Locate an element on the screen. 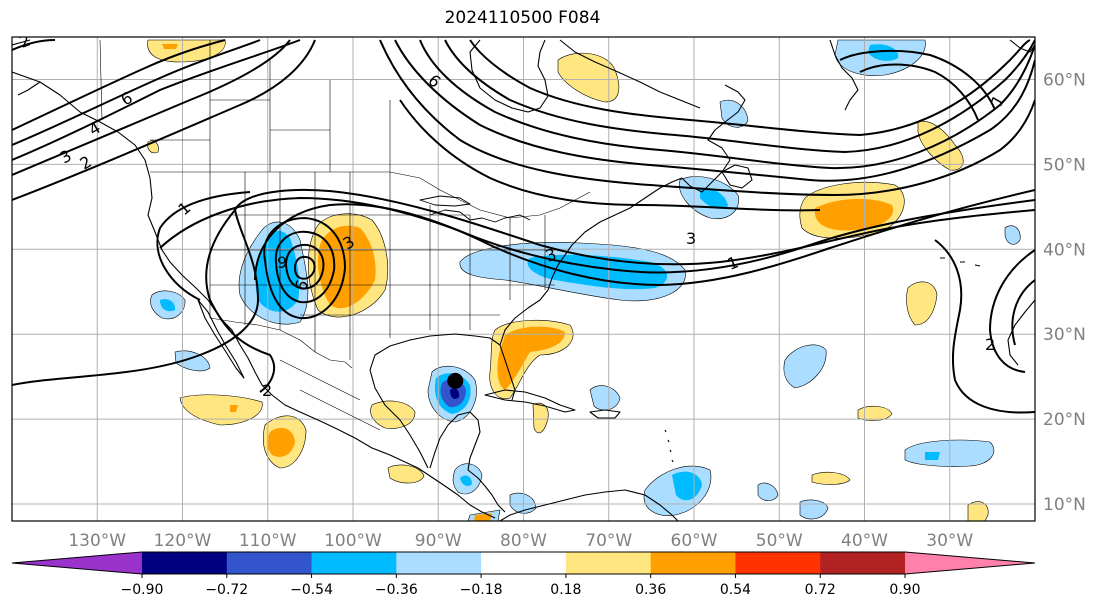 Image resolution: width=1105 pixels, height=615 pixels. yellow-anomaly-south-east is located at coordinates (978, 511).